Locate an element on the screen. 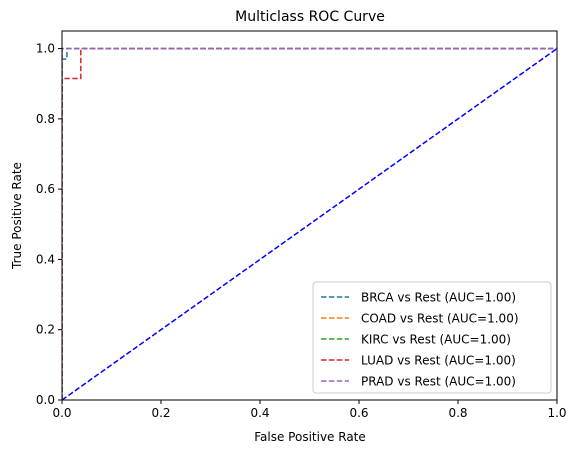  y-tick-label: 0.4 is located at coordinates (45, 259).